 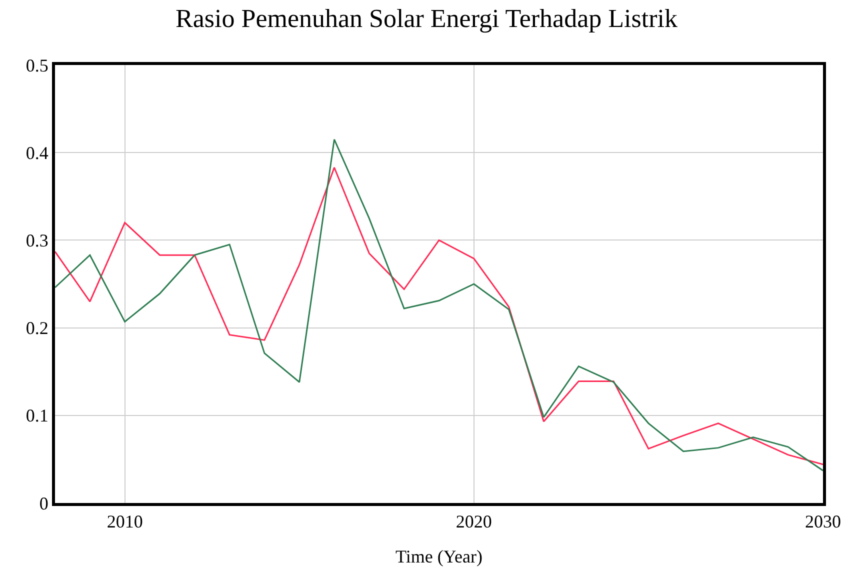 I want to click on y-tick-label: 0.2, so click(x=37, y=328).